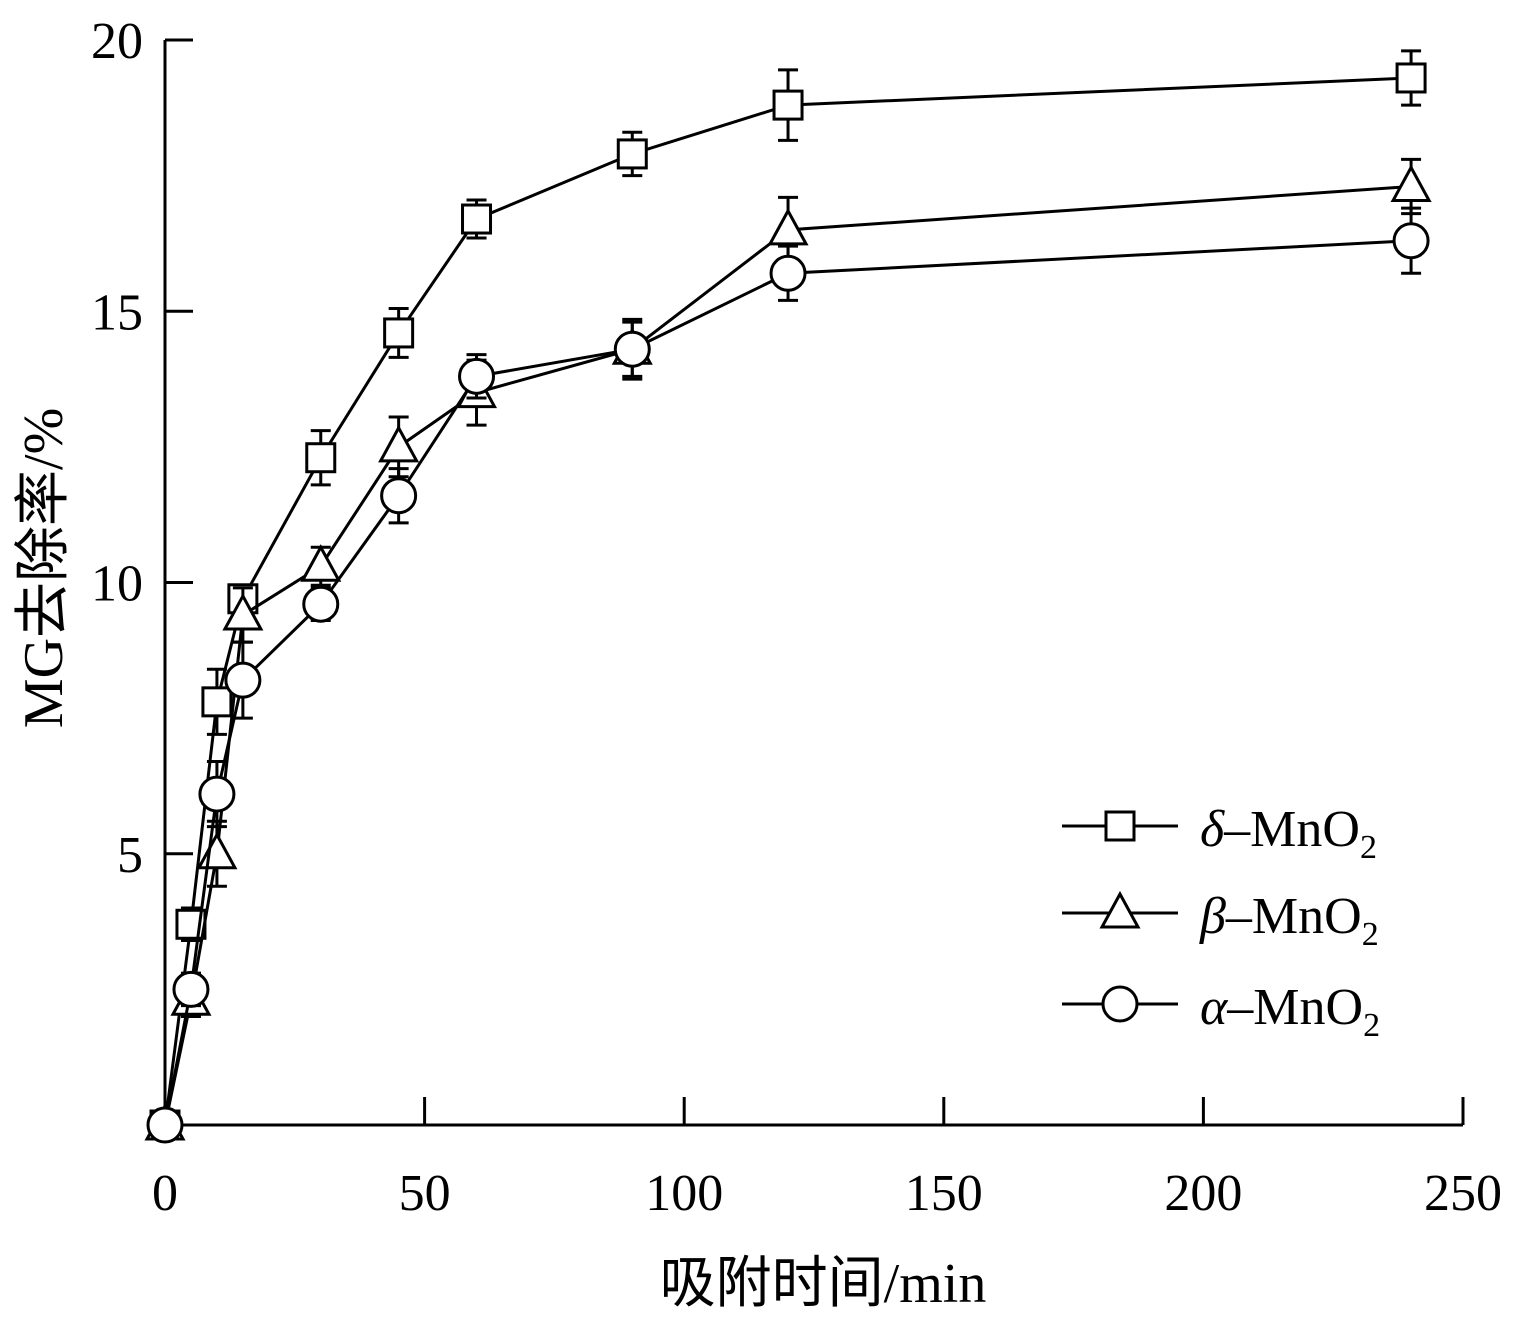 The height and width of the screenshot is (1324, 1529). I want to click on x-tick-label: 0, so click(165, 1193).